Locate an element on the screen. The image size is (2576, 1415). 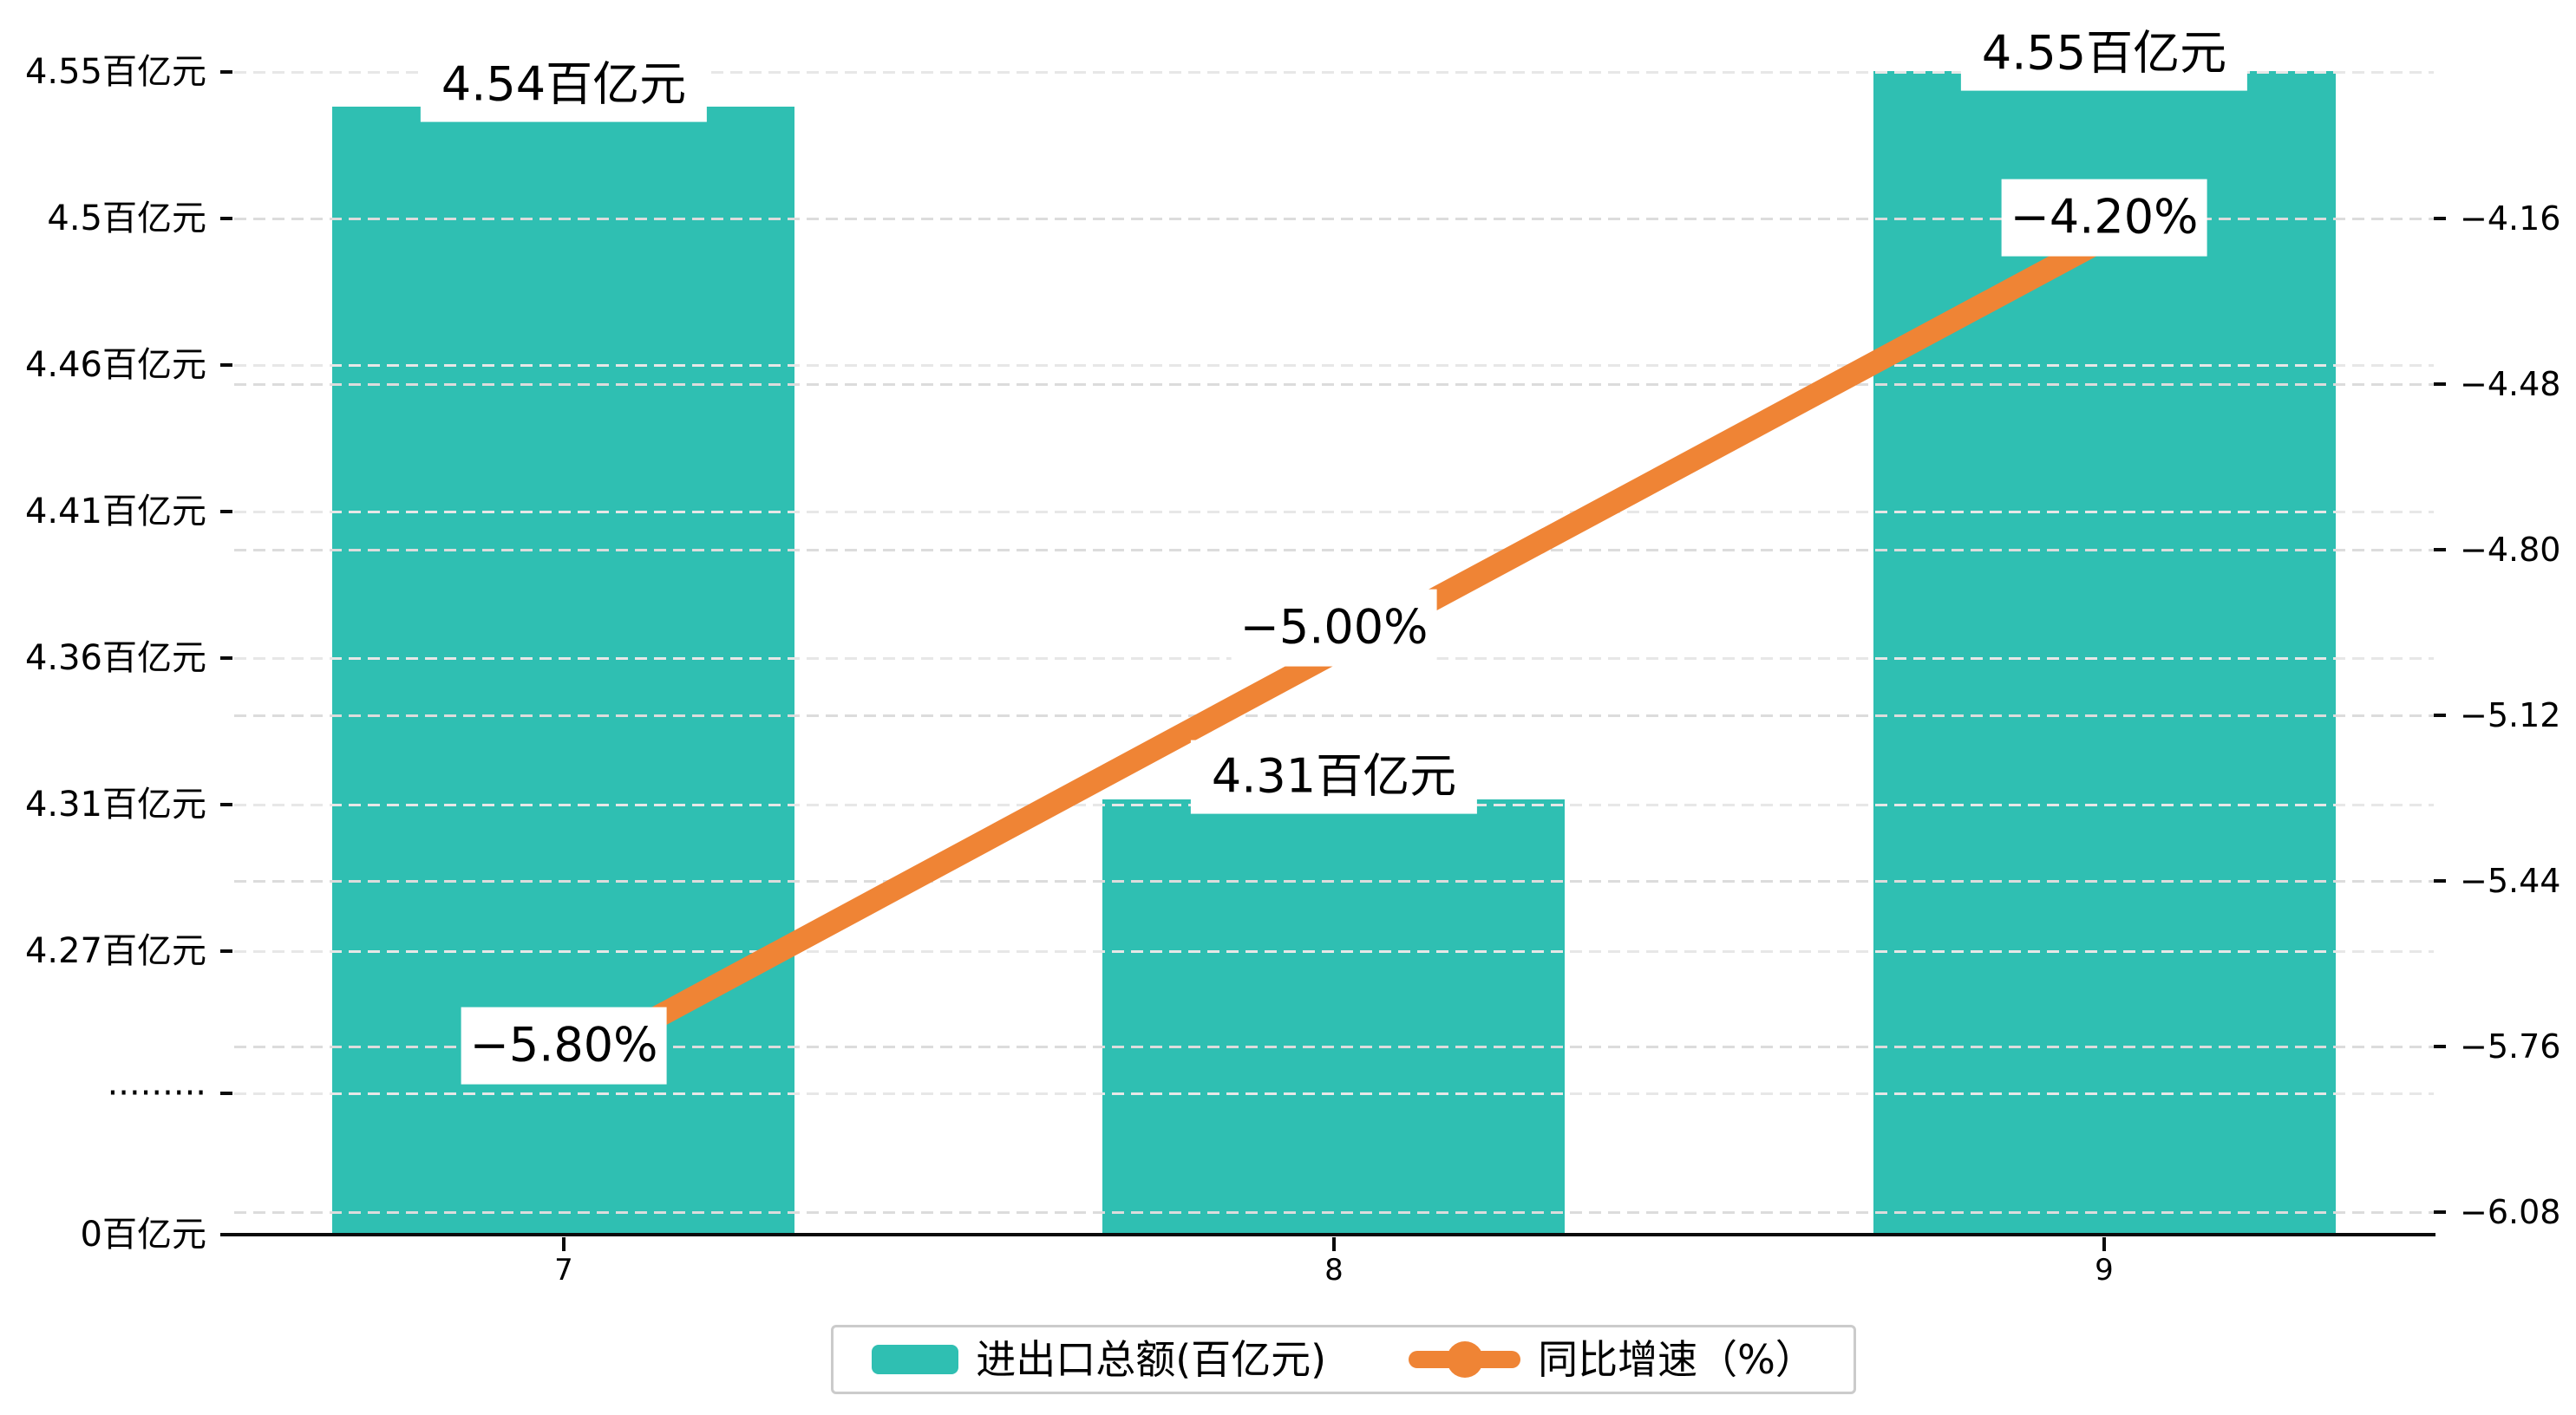
bar-value-label-0: 4.54百亿元 is located at coordinates (564, 85).